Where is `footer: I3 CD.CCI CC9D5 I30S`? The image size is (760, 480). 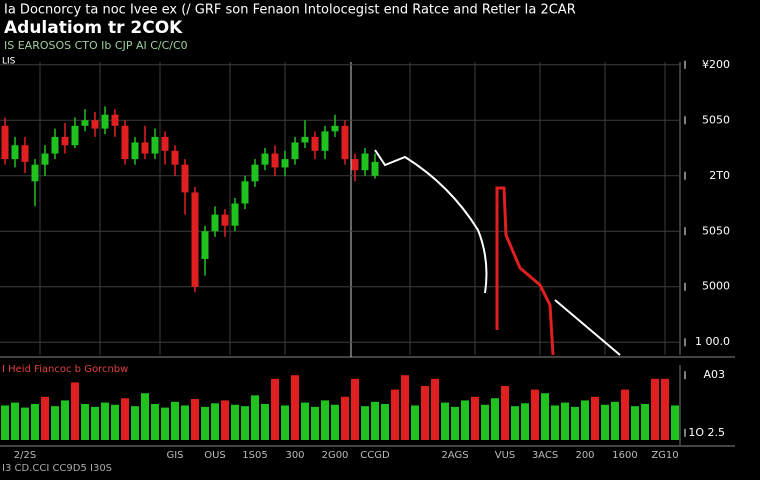 footer: I3 CD.CCI CC9D5 I30S is located at coordinates (57, 468).